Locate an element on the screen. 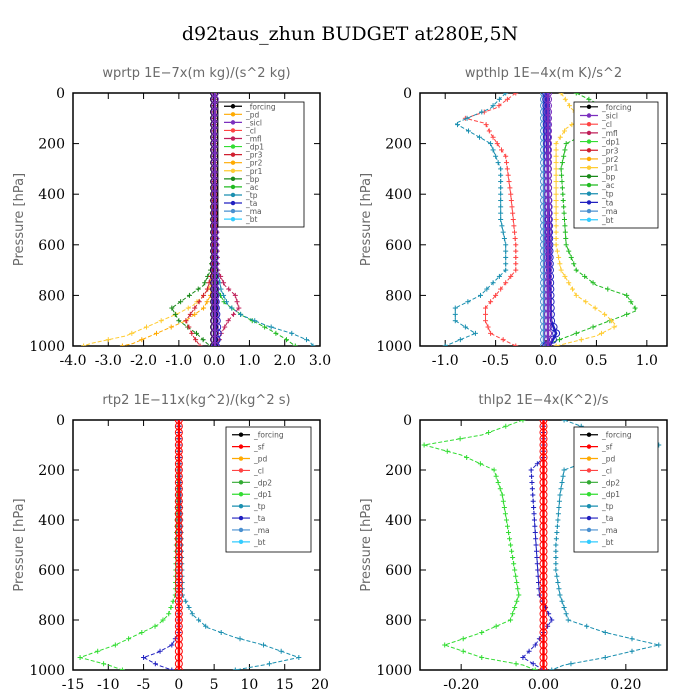 The height and width of the screenshot is (700, 700). y-tick-label: 200 is located at coordinates (398, 145).